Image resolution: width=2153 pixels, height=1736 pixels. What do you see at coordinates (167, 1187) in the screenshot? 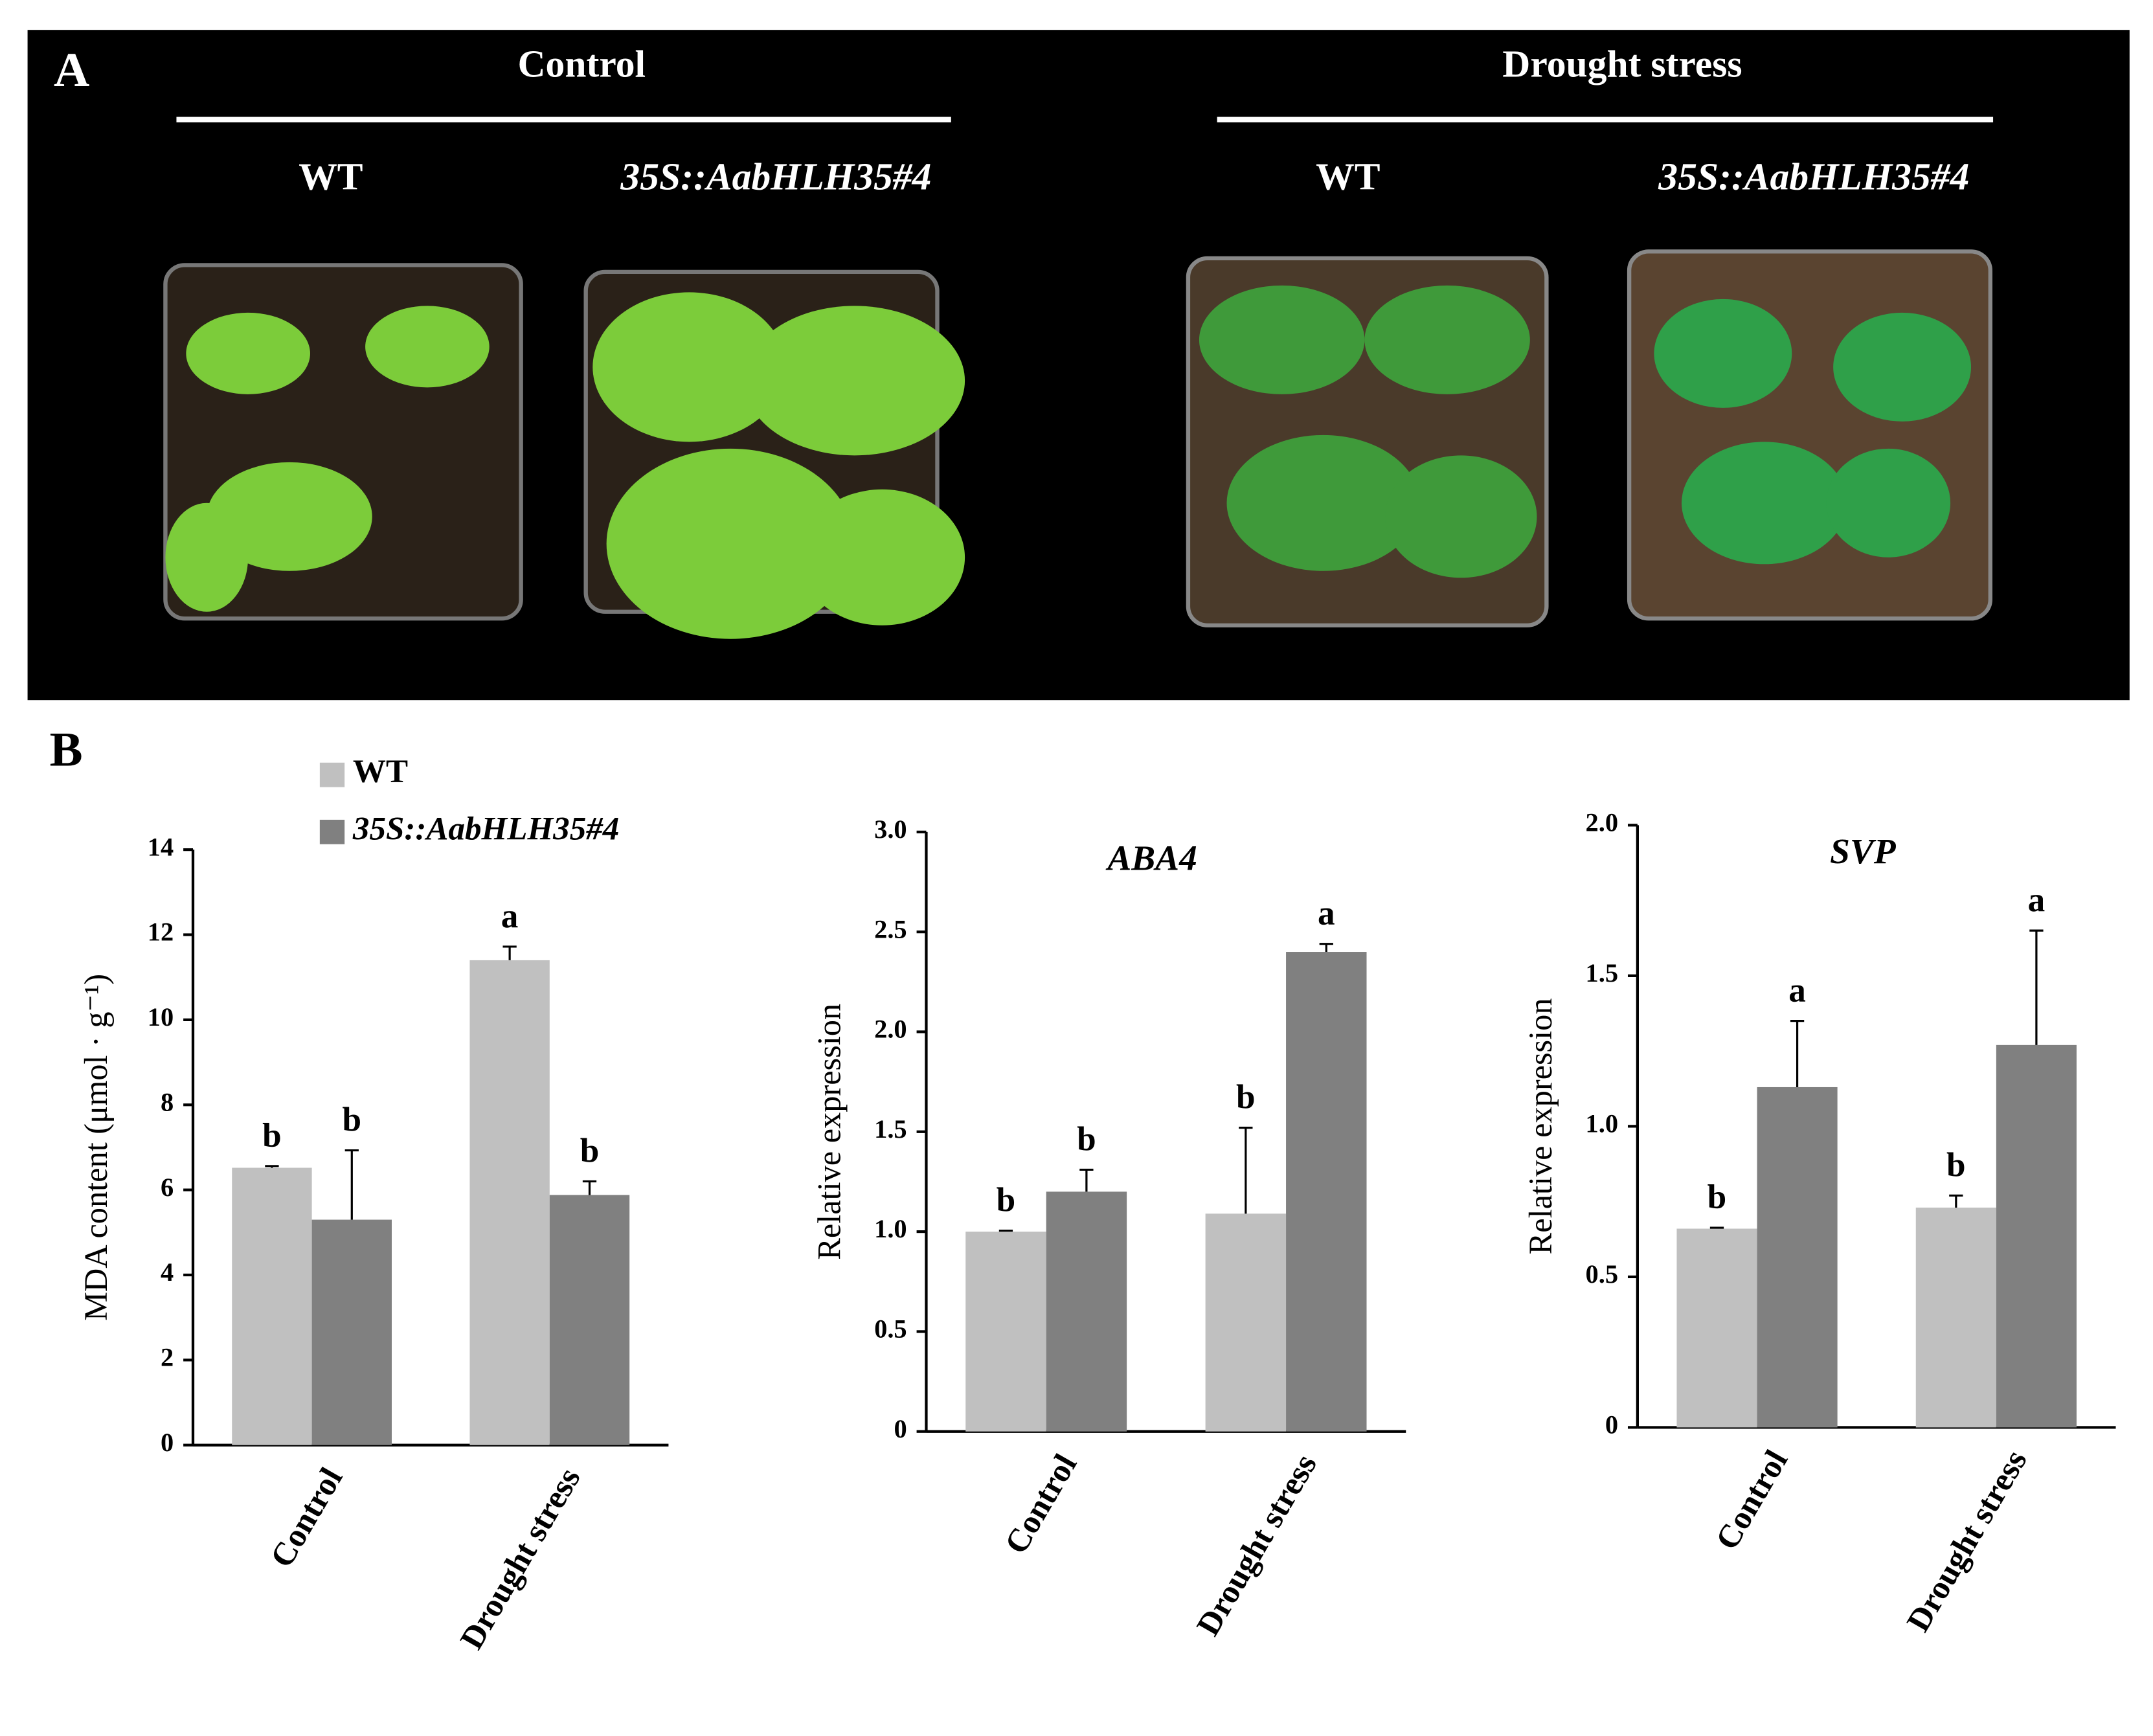
I see `y-tick-label: 6` at bounding box center [167, 1187].